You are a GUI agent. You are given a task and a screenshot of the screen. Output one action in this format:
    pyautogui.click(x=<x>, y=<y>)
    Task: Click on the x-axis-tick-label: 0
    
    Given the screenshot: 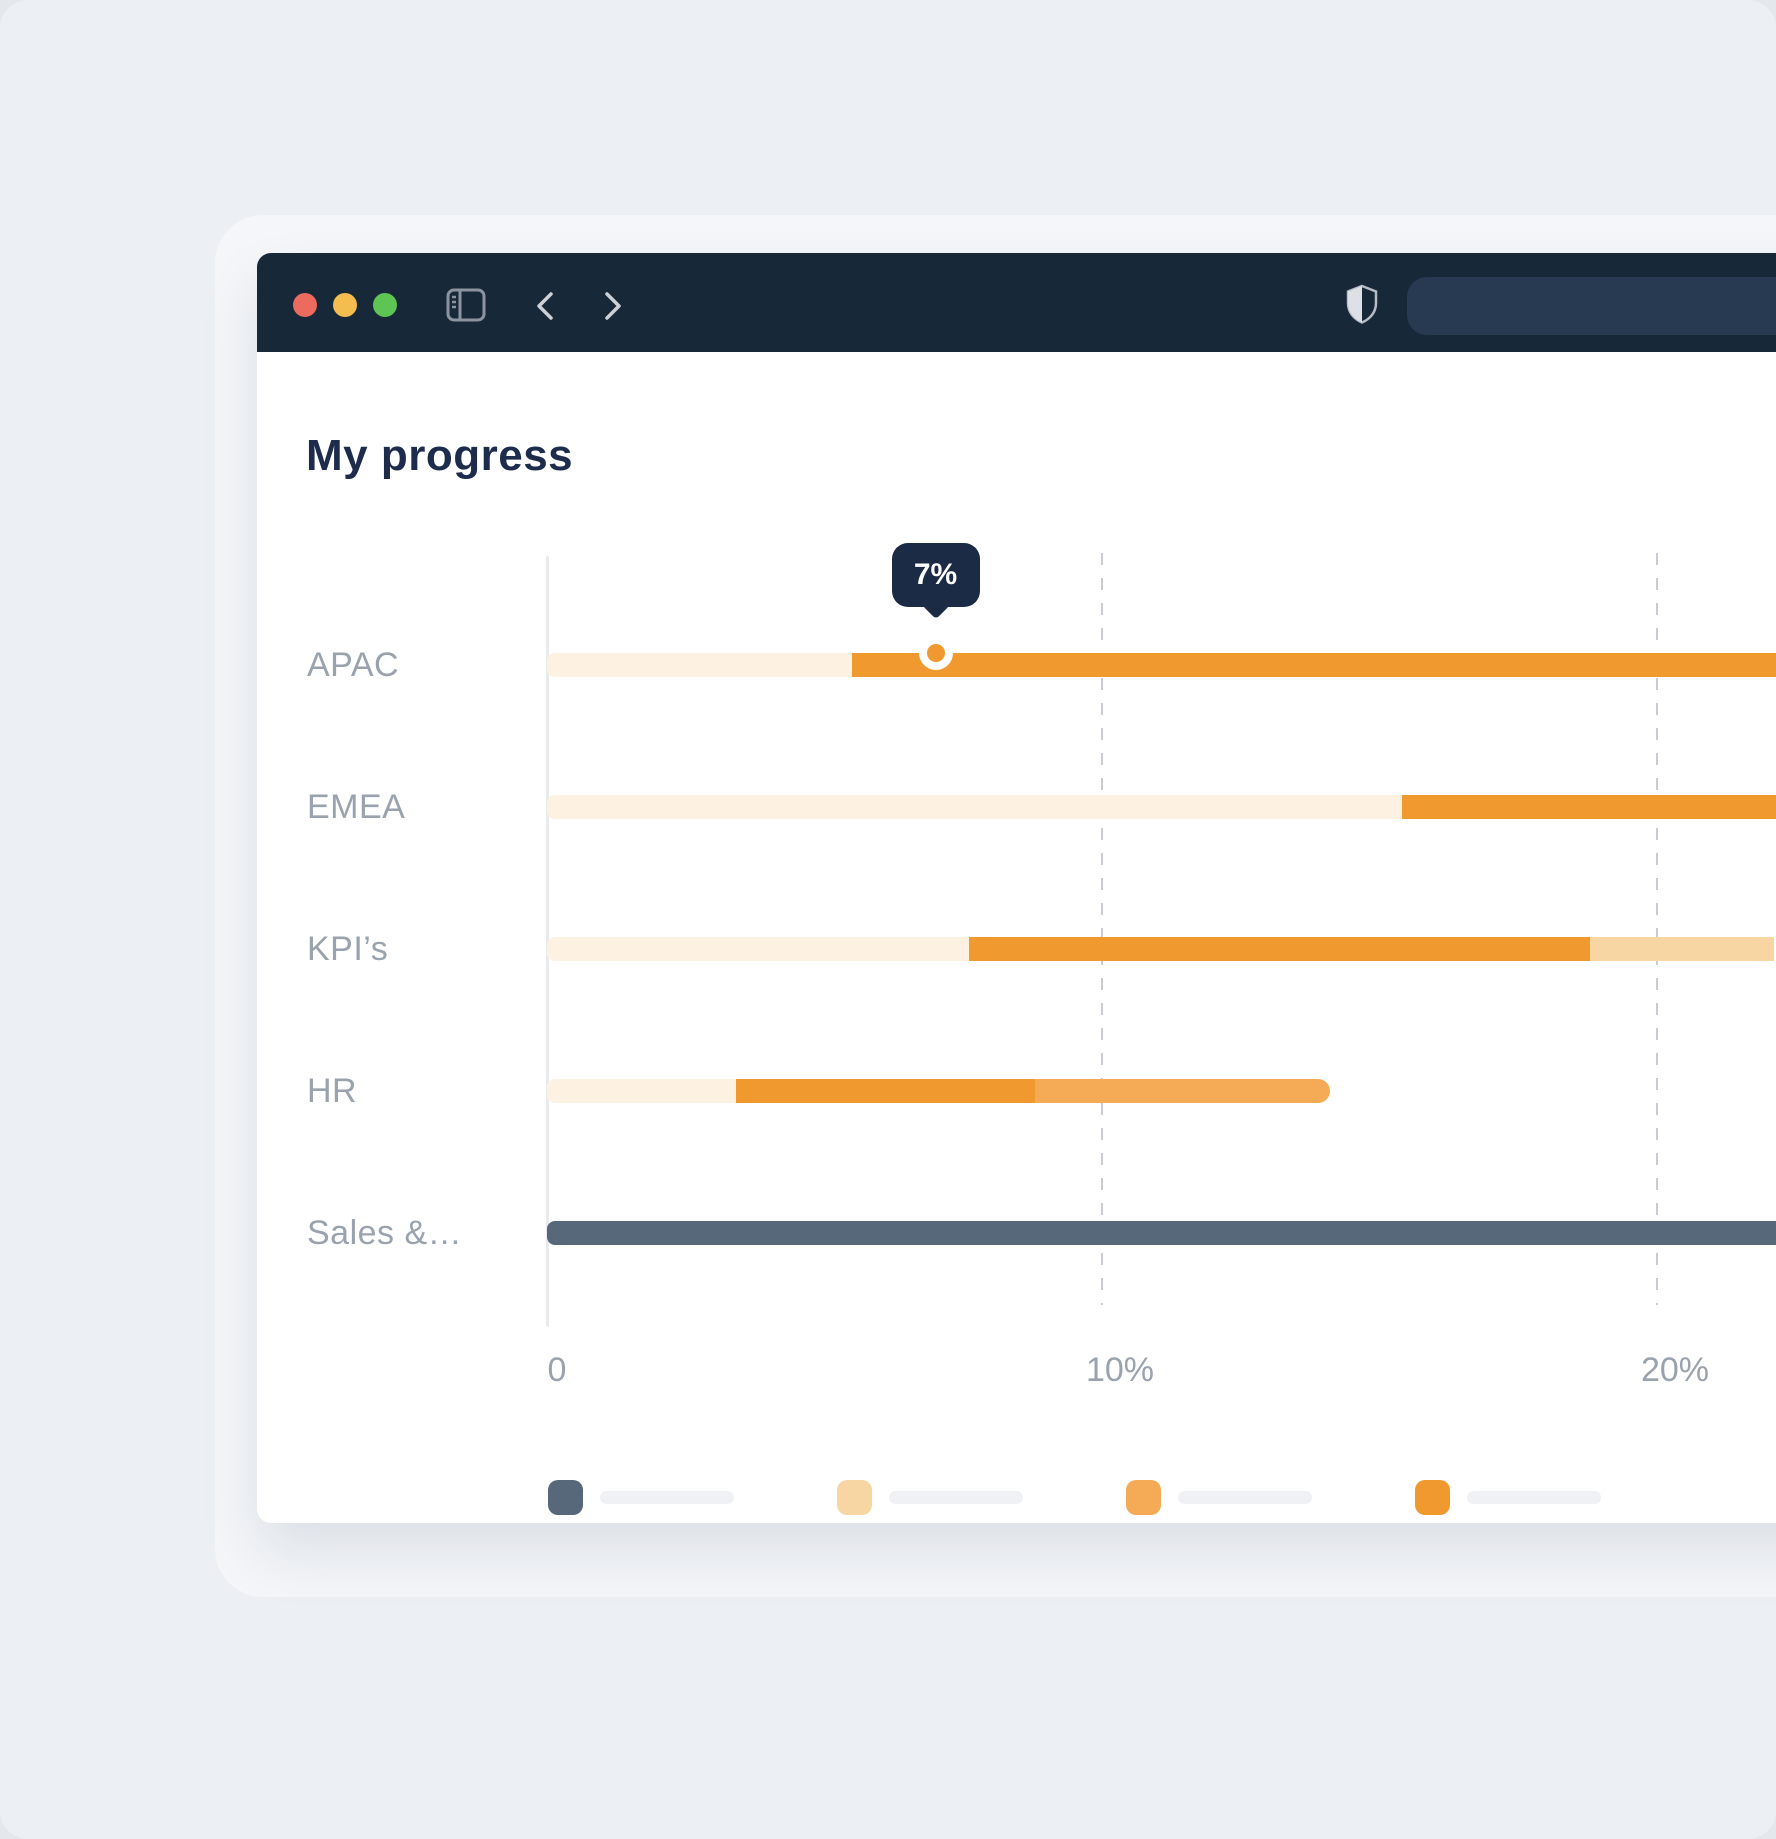 What is the action you would take?
    pyautogui.click(x=557, y=1370)
    